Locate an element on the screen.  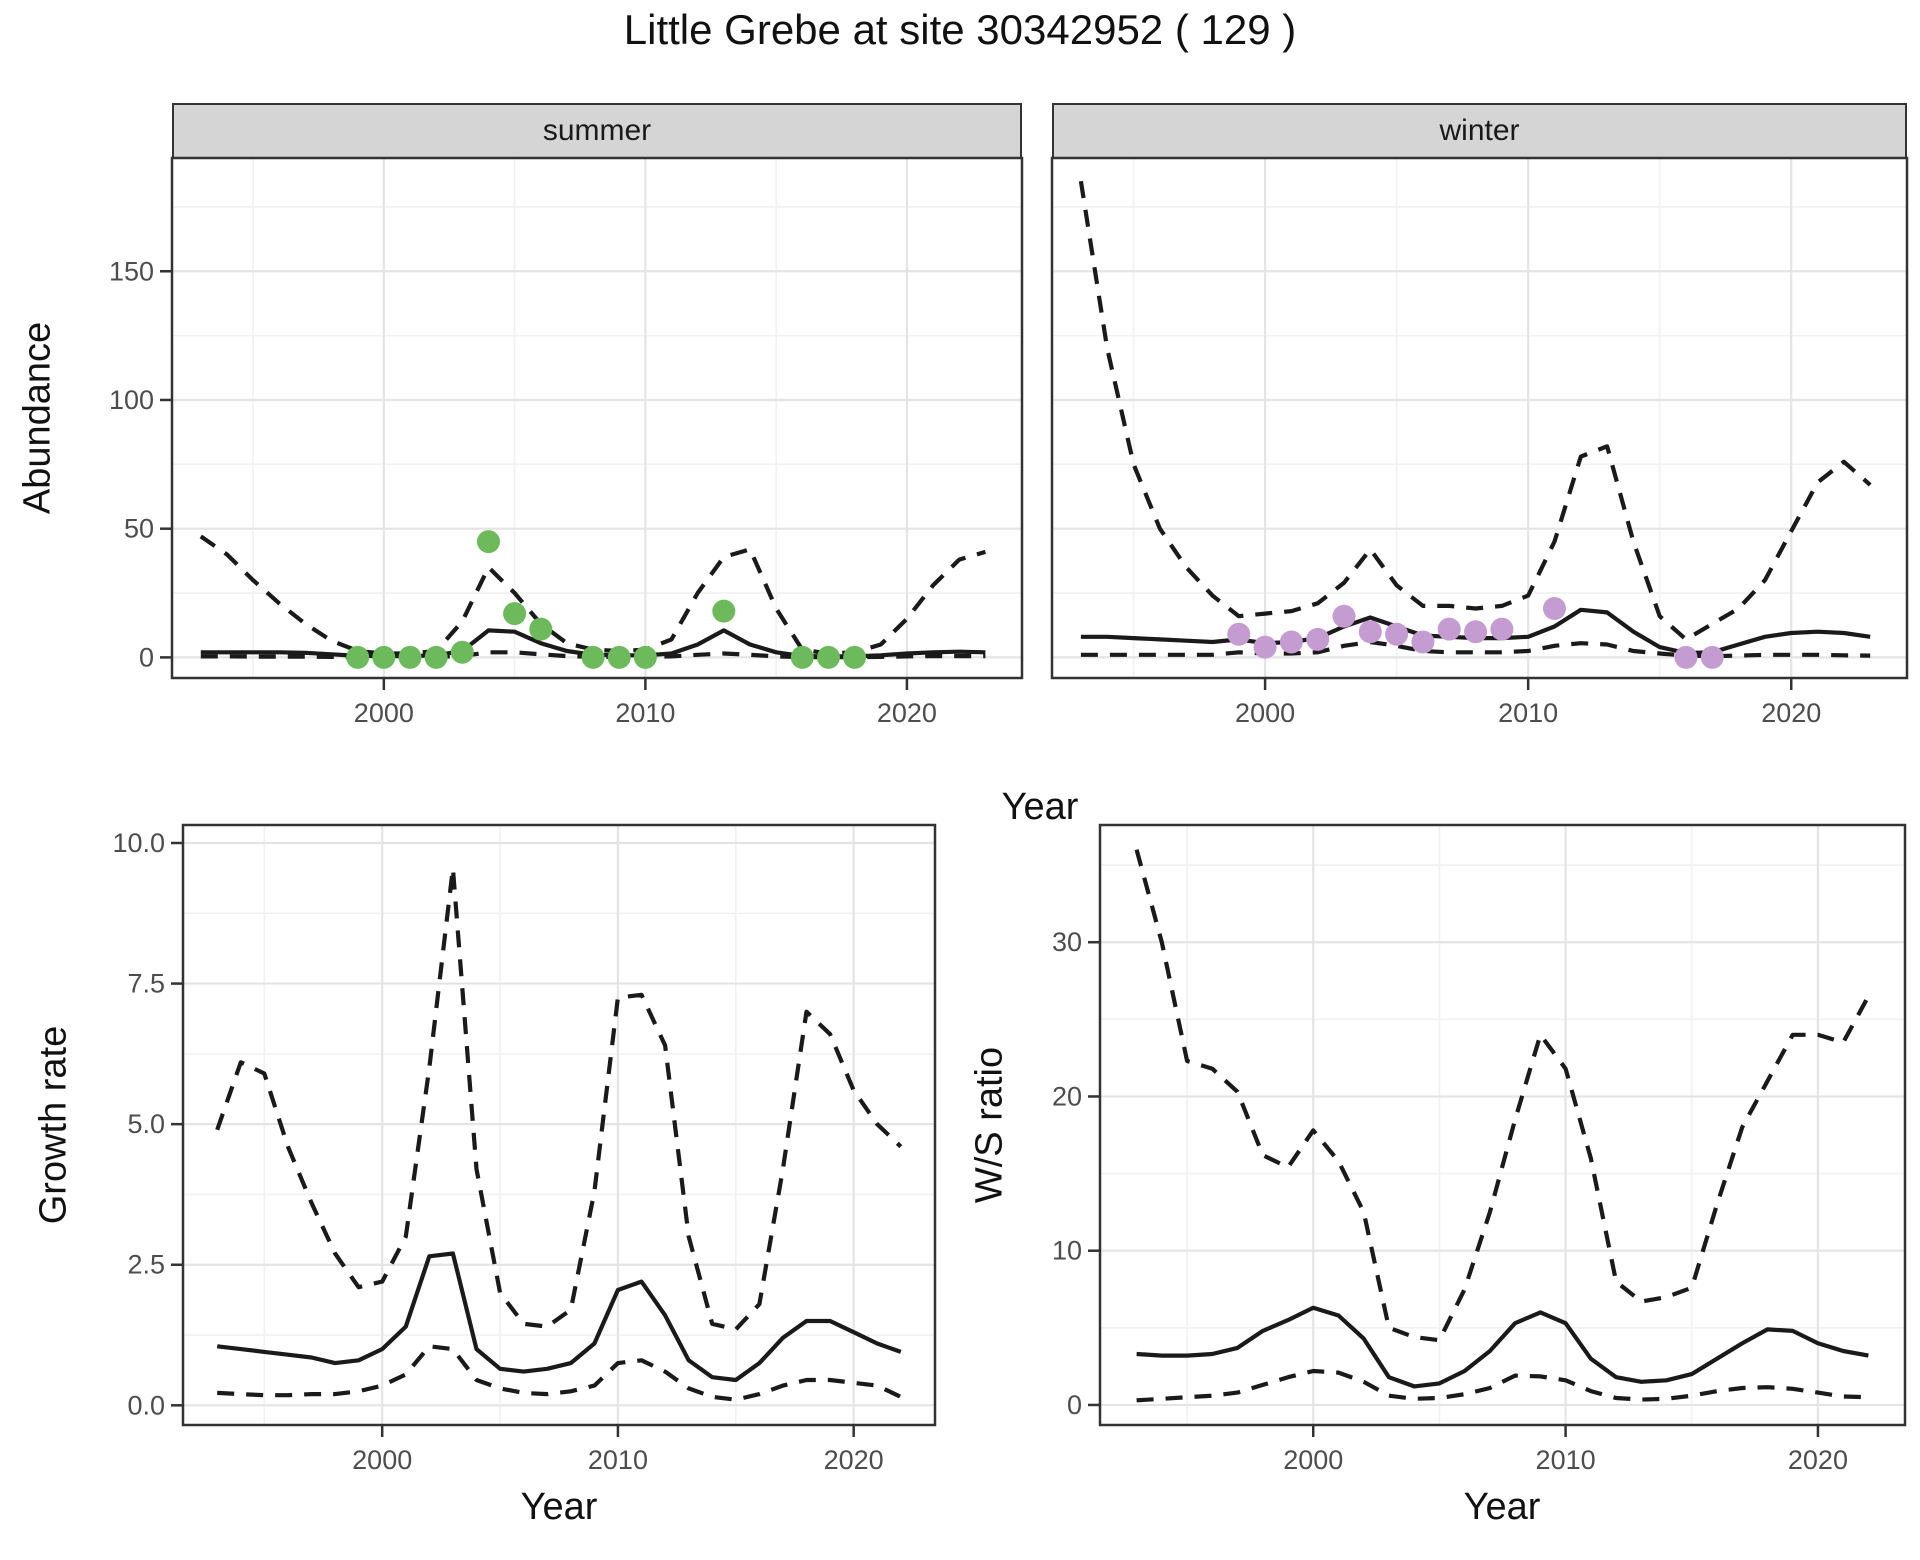
panel-border is located at coordinates (597, 418).